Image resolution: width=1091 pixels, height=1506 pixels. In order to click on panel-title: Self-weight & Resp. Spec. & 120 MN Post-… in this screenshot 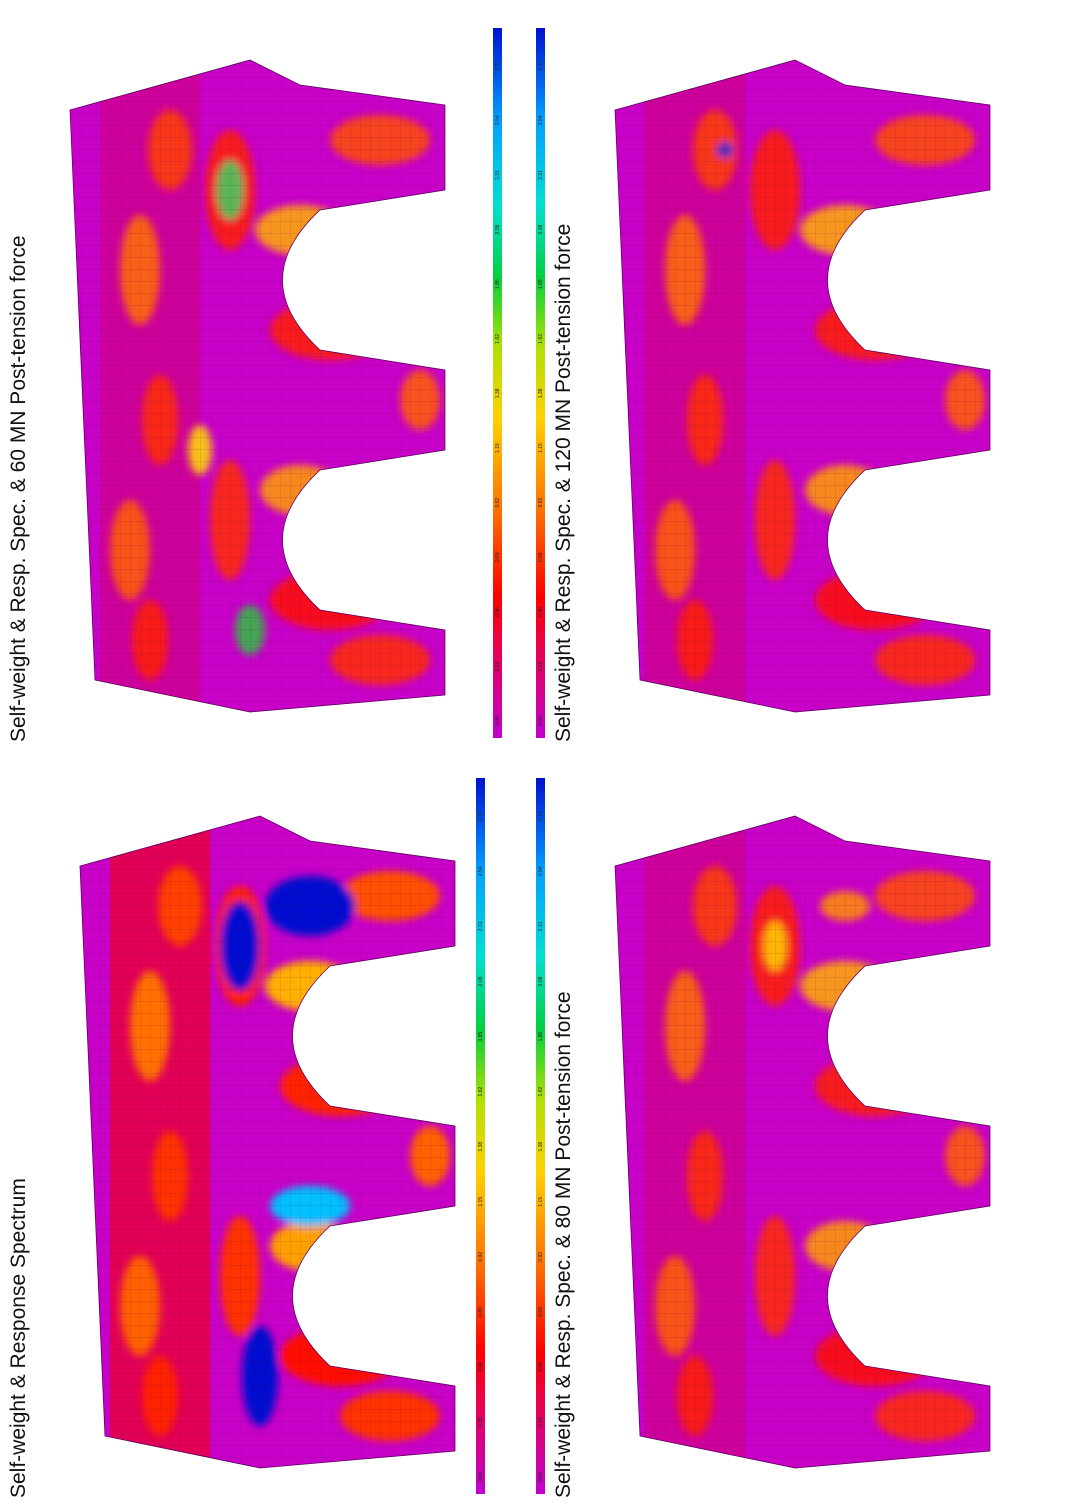, I will do `click(563, 483)`.